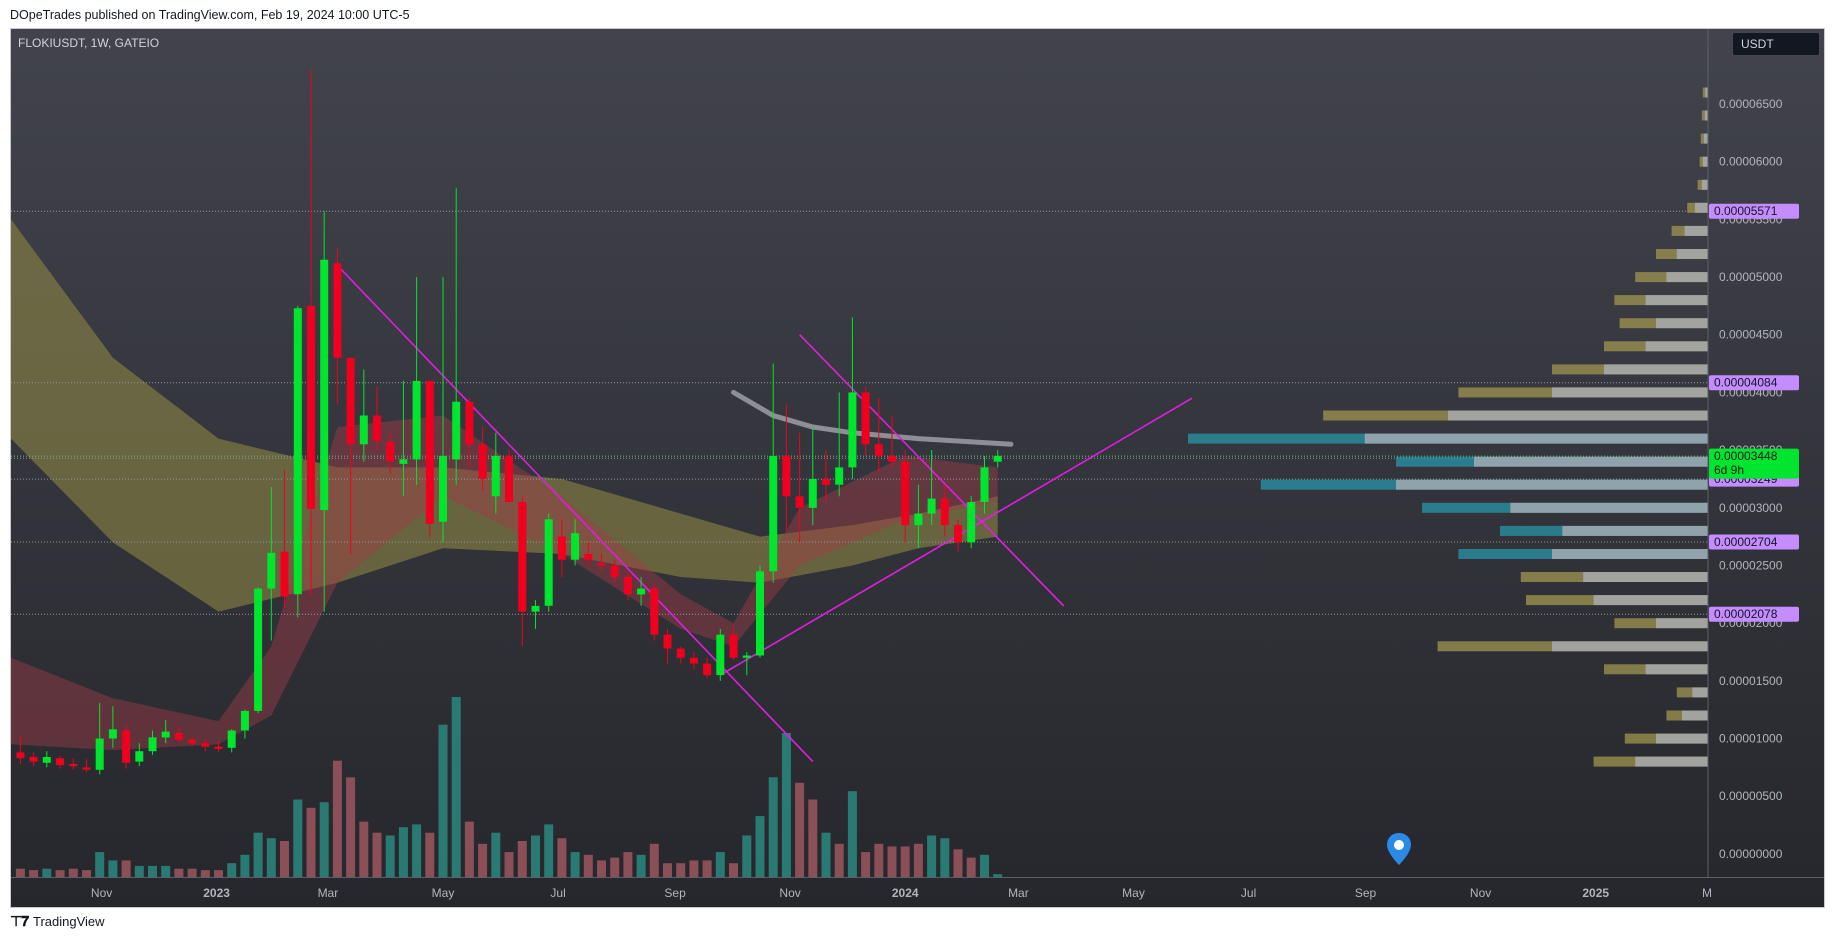 This screenshot has width=1835, height=939. Describe the element at coordinates (1776, 44) in the screenshot. I see `currency-button: USDT` at that location.